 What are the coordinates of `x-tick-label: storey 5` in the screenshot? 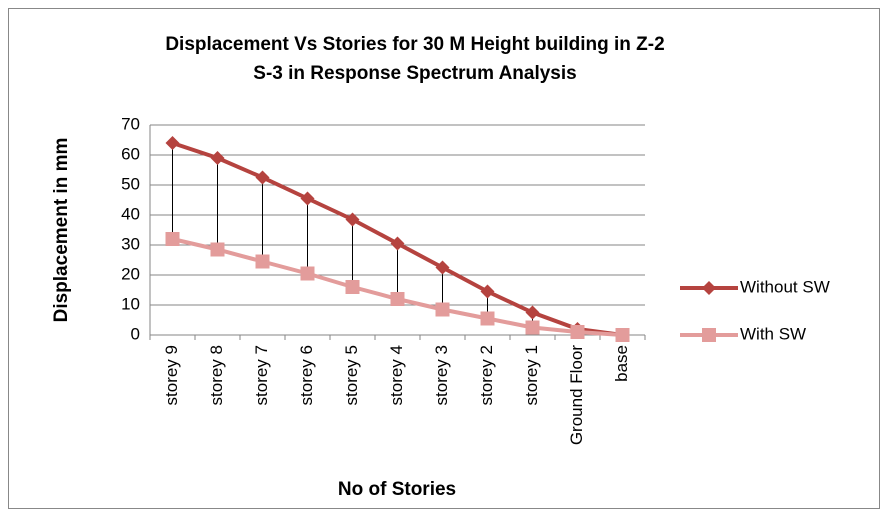 It's located at (351, 375).